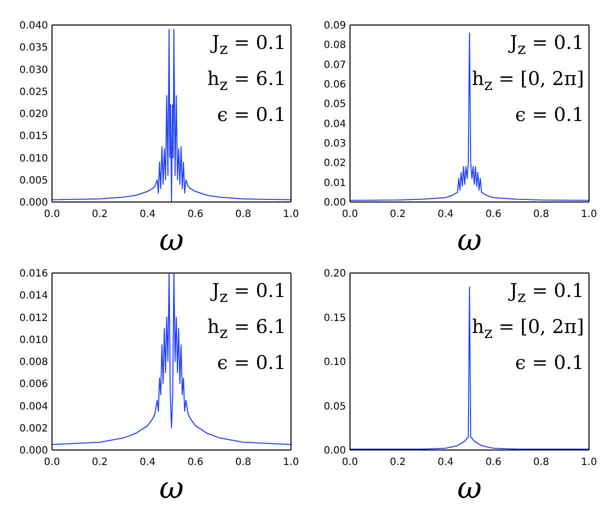 The image size is (611, 514). I want to click on y-tick-label: 0.040, so click(33, 26).